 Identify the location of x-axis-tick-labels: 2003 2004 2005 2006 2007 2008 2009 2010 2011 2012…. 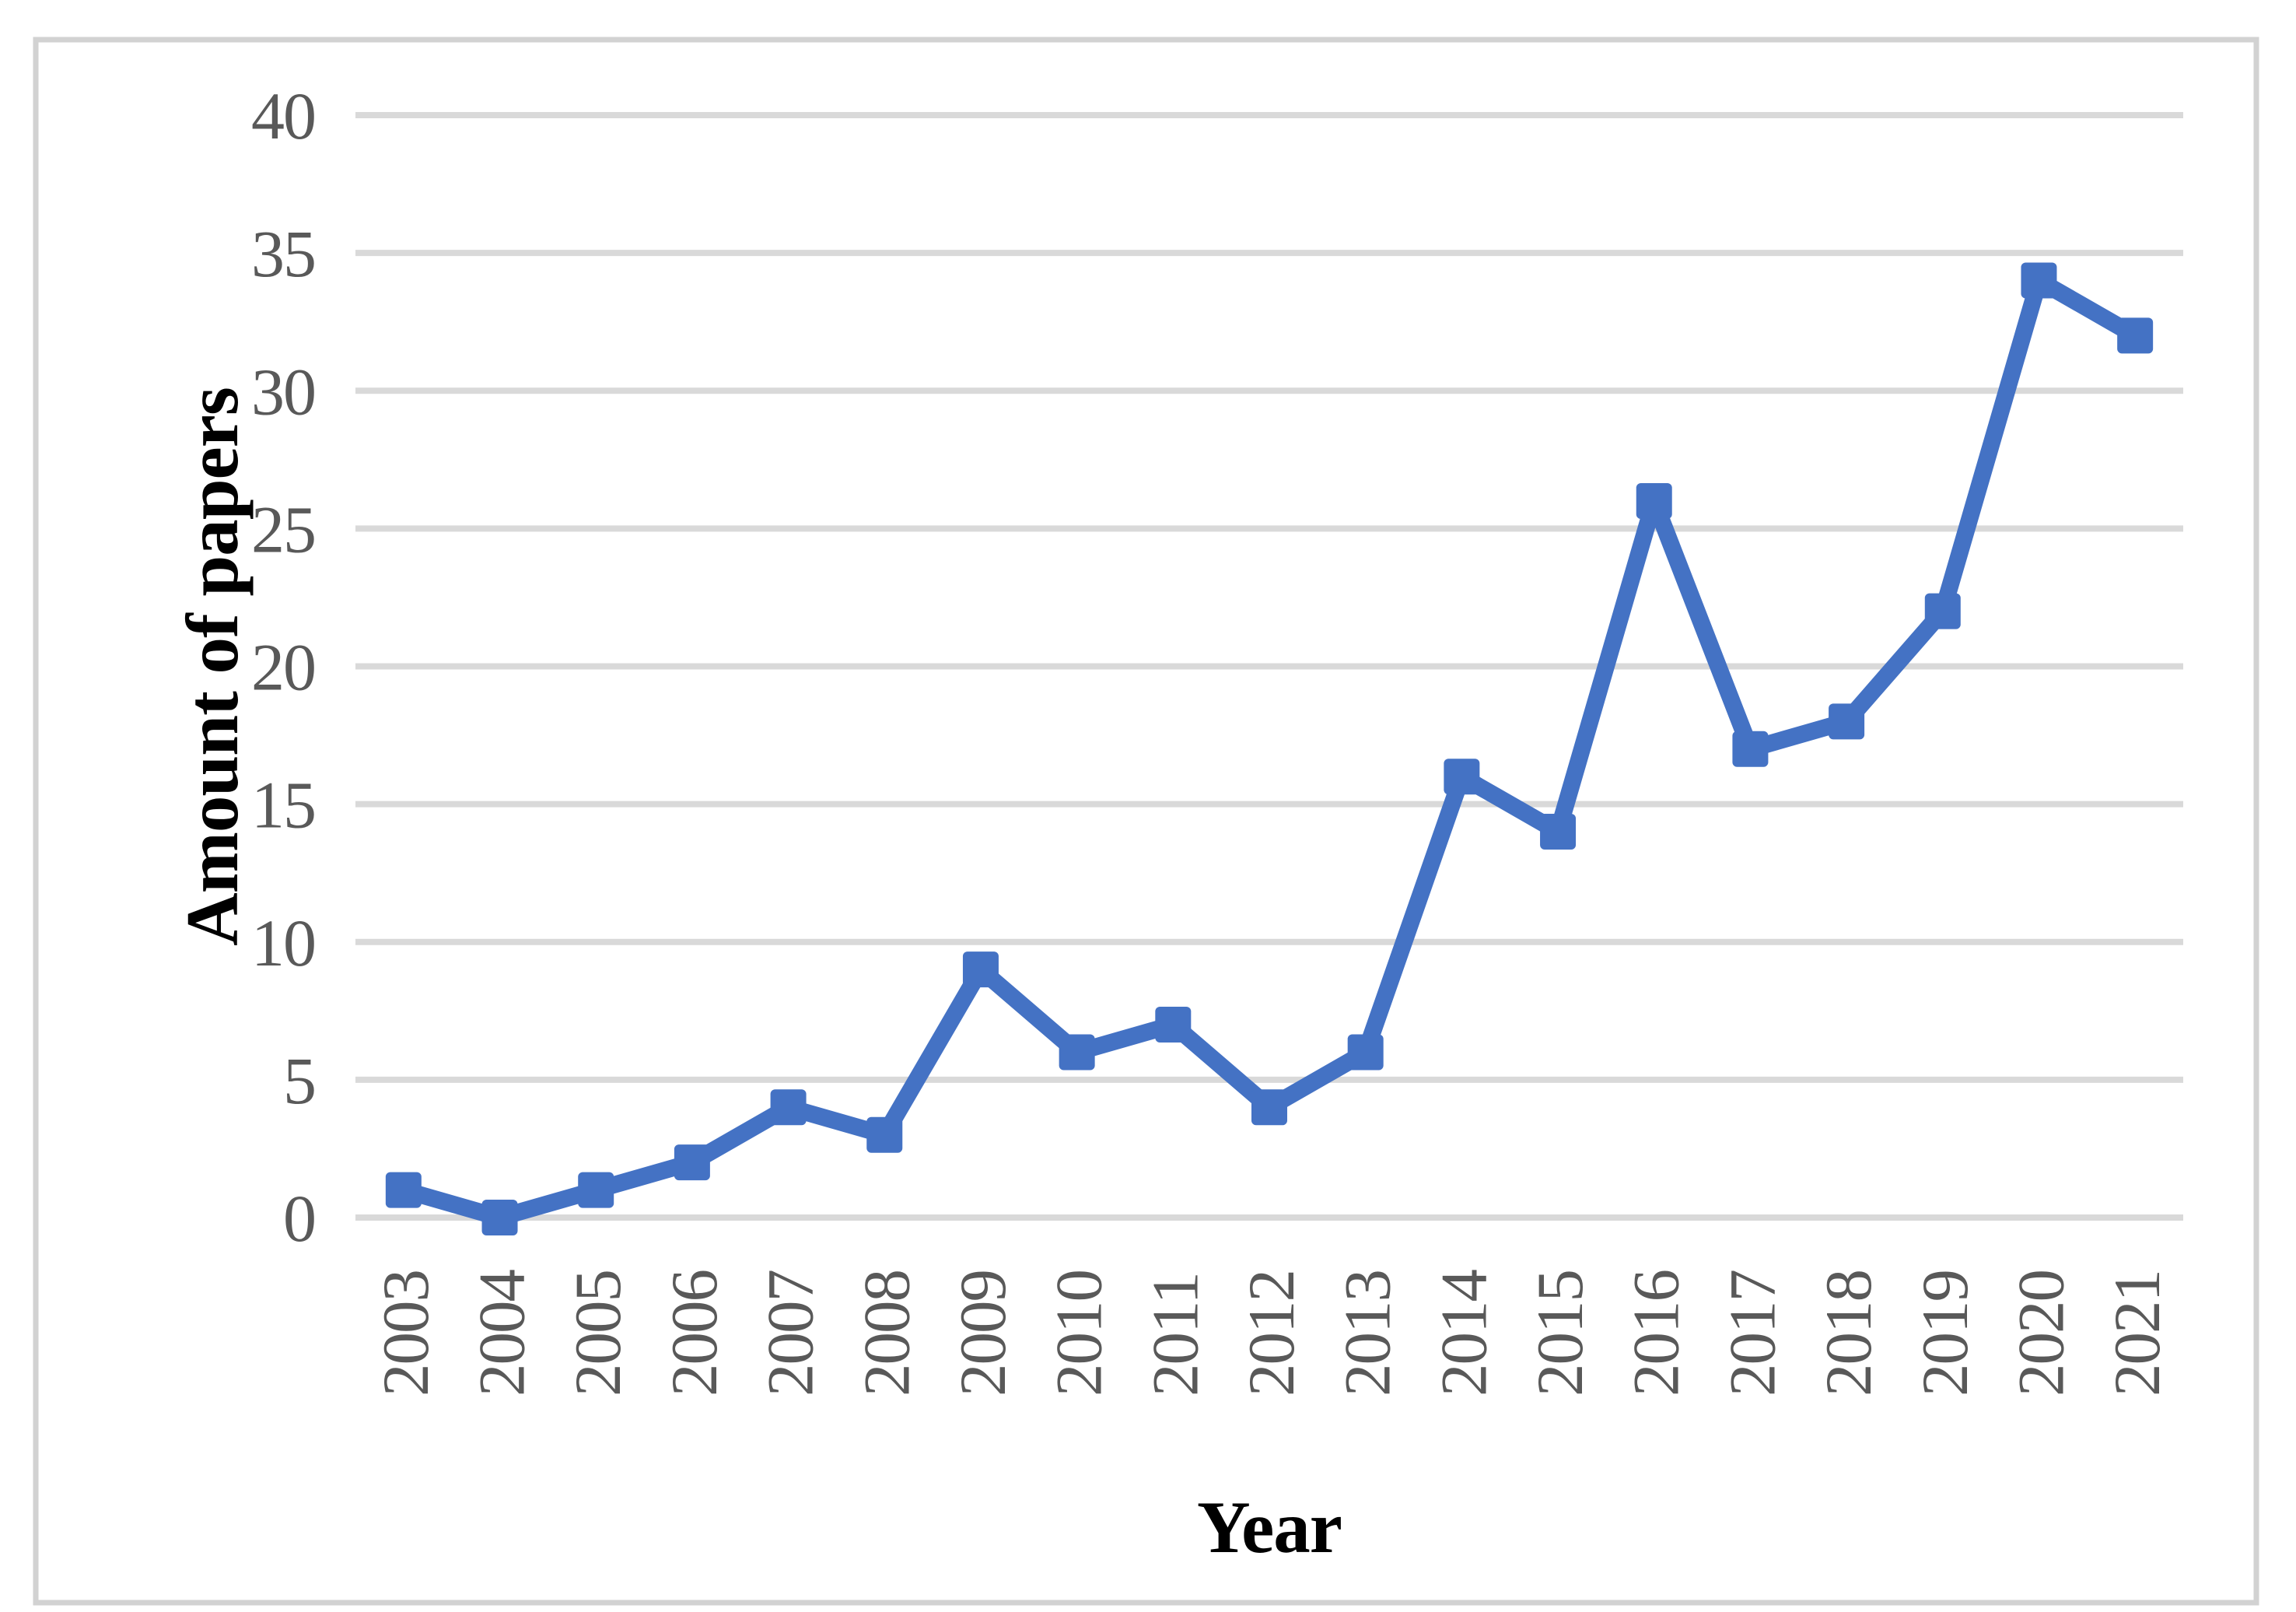
(1272, 1333).